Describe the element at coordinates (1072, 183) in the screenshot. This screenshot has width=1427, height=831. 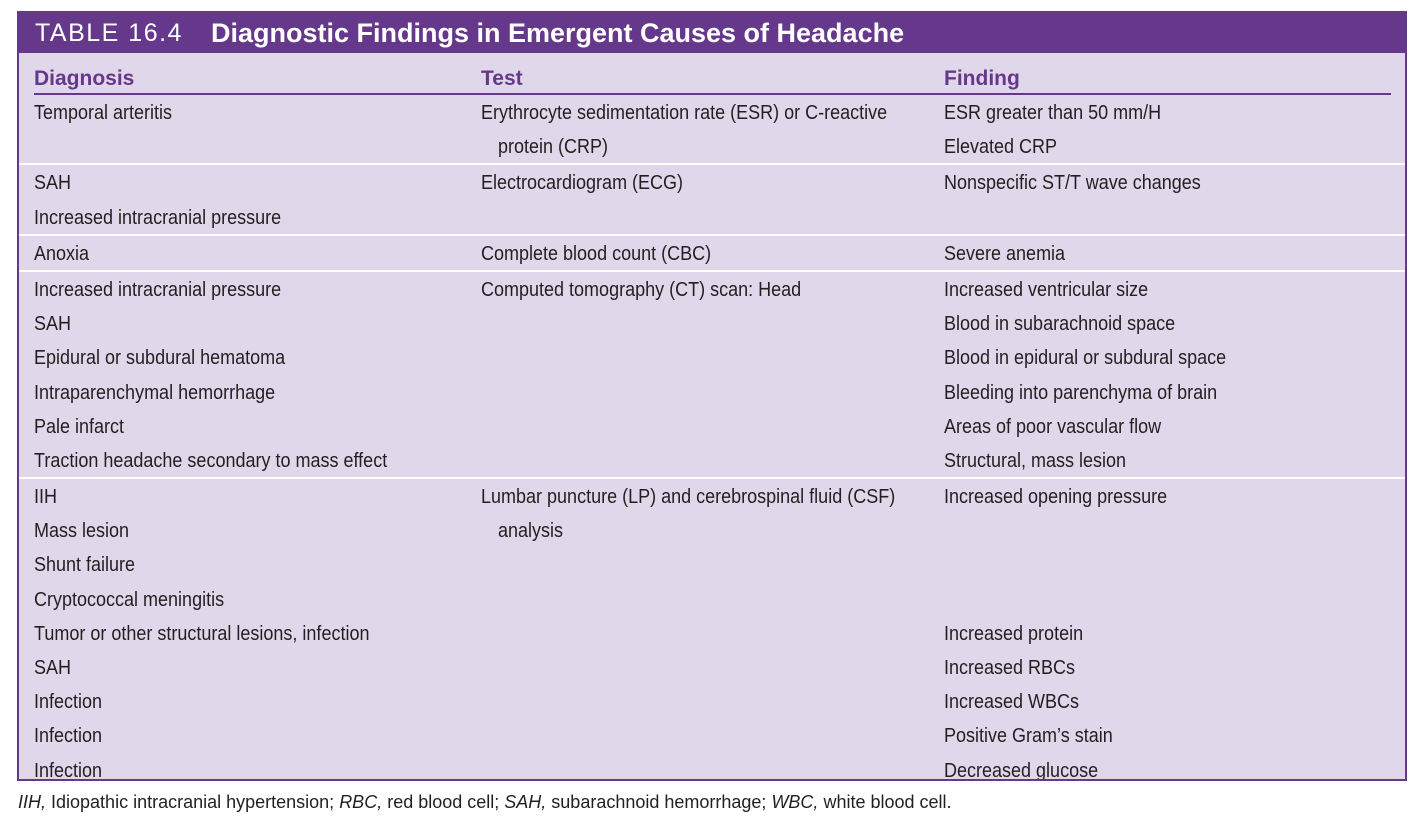
I see `finding-cell: Nonspecific ST/T wave changes` at that location.